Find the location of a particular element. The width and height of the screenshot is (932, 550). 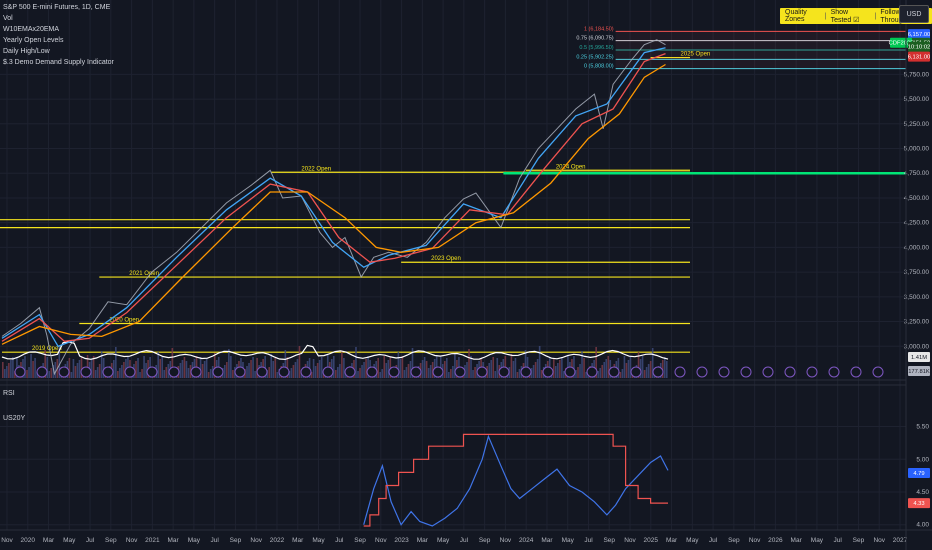

volume-tag-label: 177.81K is located at coordinates (919, 372).